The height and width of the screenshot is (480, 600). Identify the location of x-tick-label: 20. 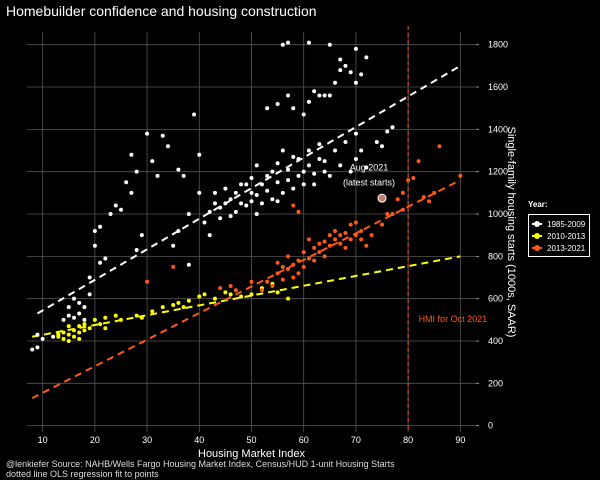
(95, 440).